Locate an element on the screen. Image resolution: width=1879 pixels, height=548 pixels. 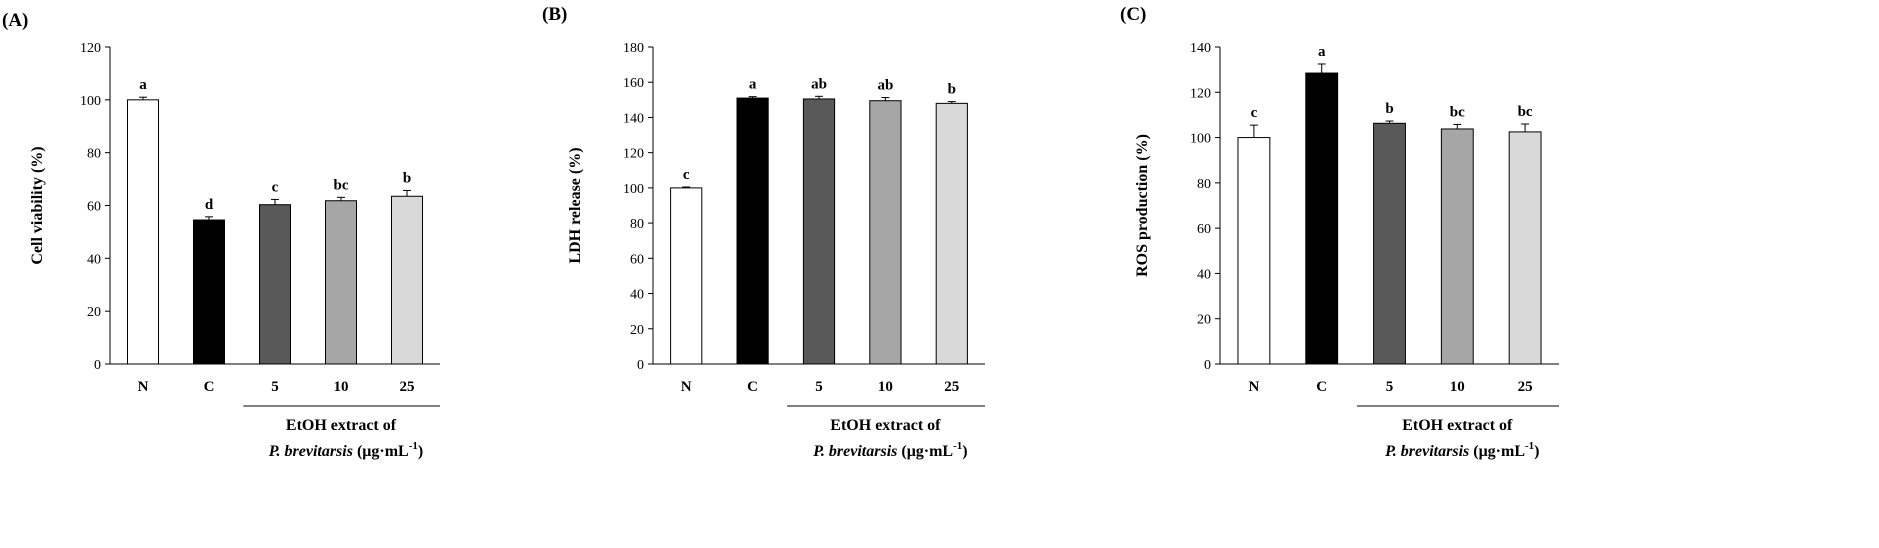
y-tick-label: 160 is located at coordinates (633, 83).